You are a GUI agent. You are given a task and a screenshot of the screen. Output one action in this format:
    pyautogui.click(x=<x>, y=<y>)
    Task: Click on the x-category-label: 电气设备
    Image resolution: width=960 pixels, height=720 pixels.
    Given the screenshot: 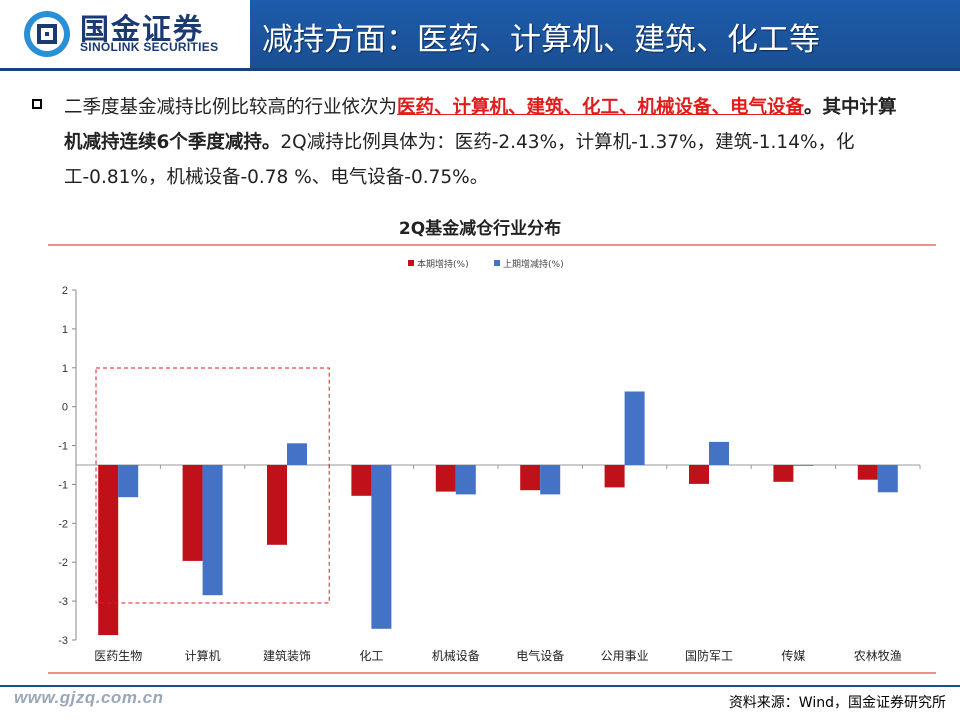 What is the action you would take?
    pyautogui.click(x=540, y=655)
    